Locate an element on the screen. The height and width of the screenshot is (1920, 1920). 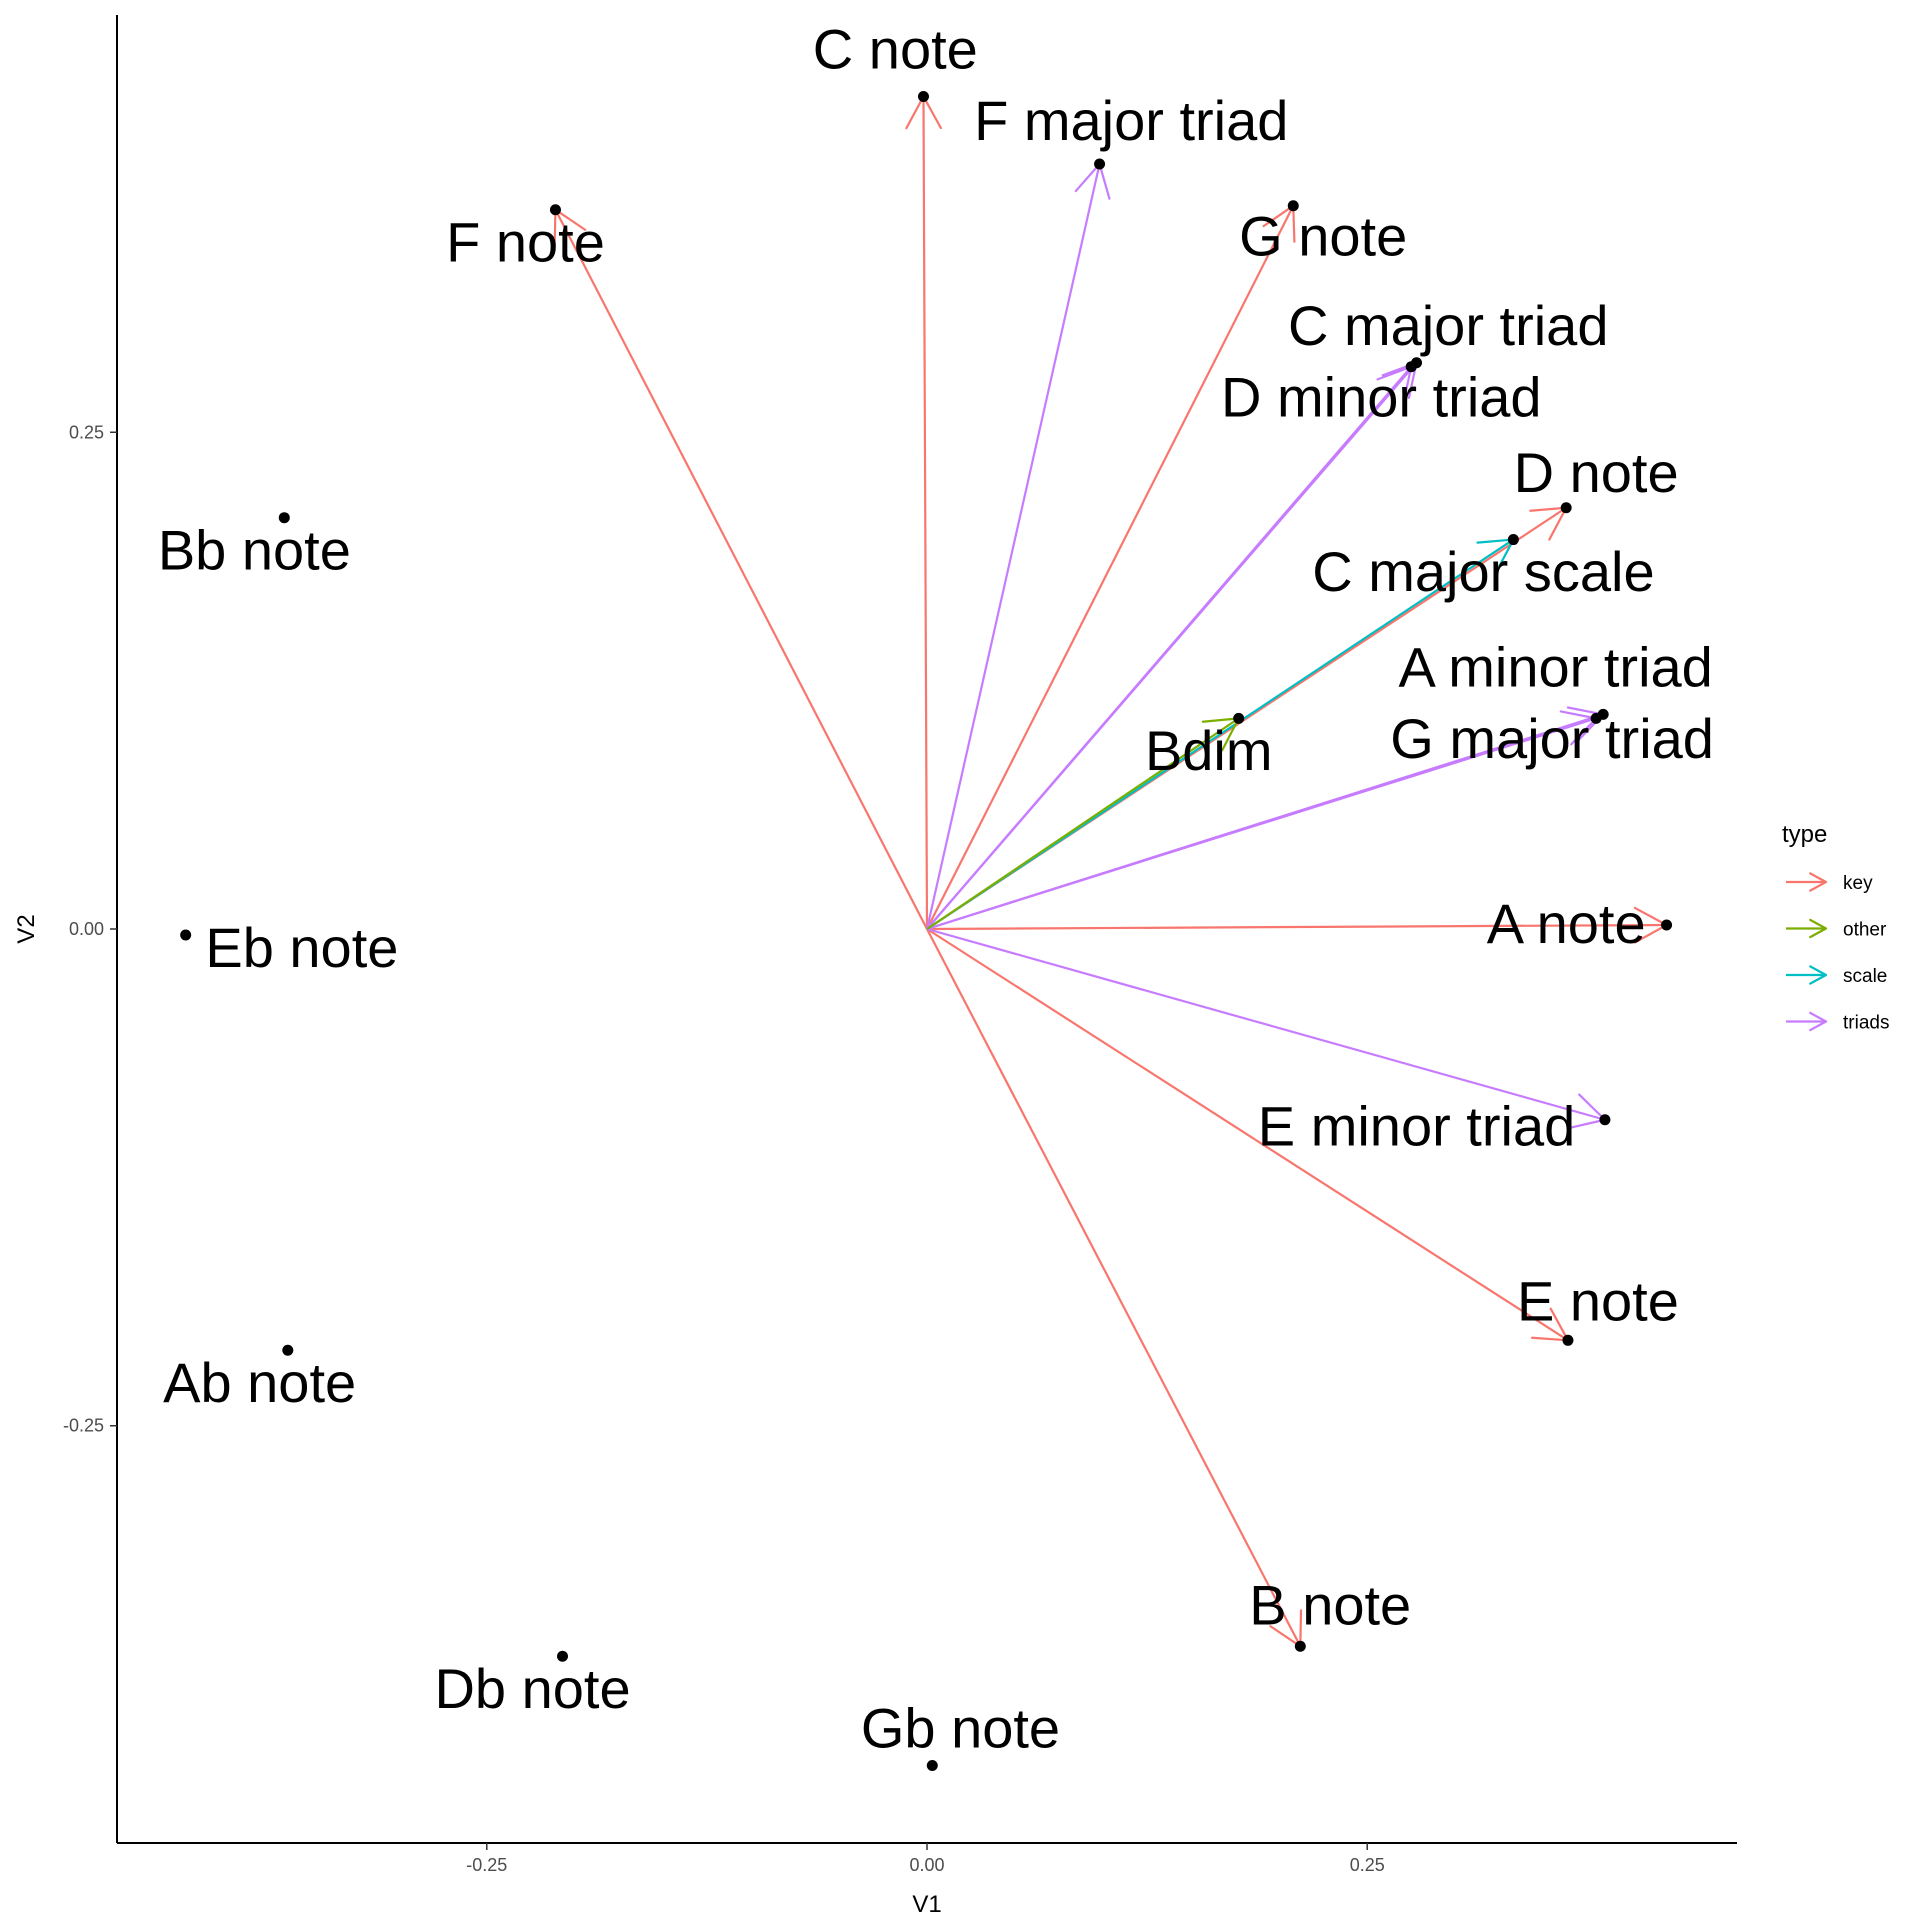
point-label: D note is located at coordinates (1596, 472).